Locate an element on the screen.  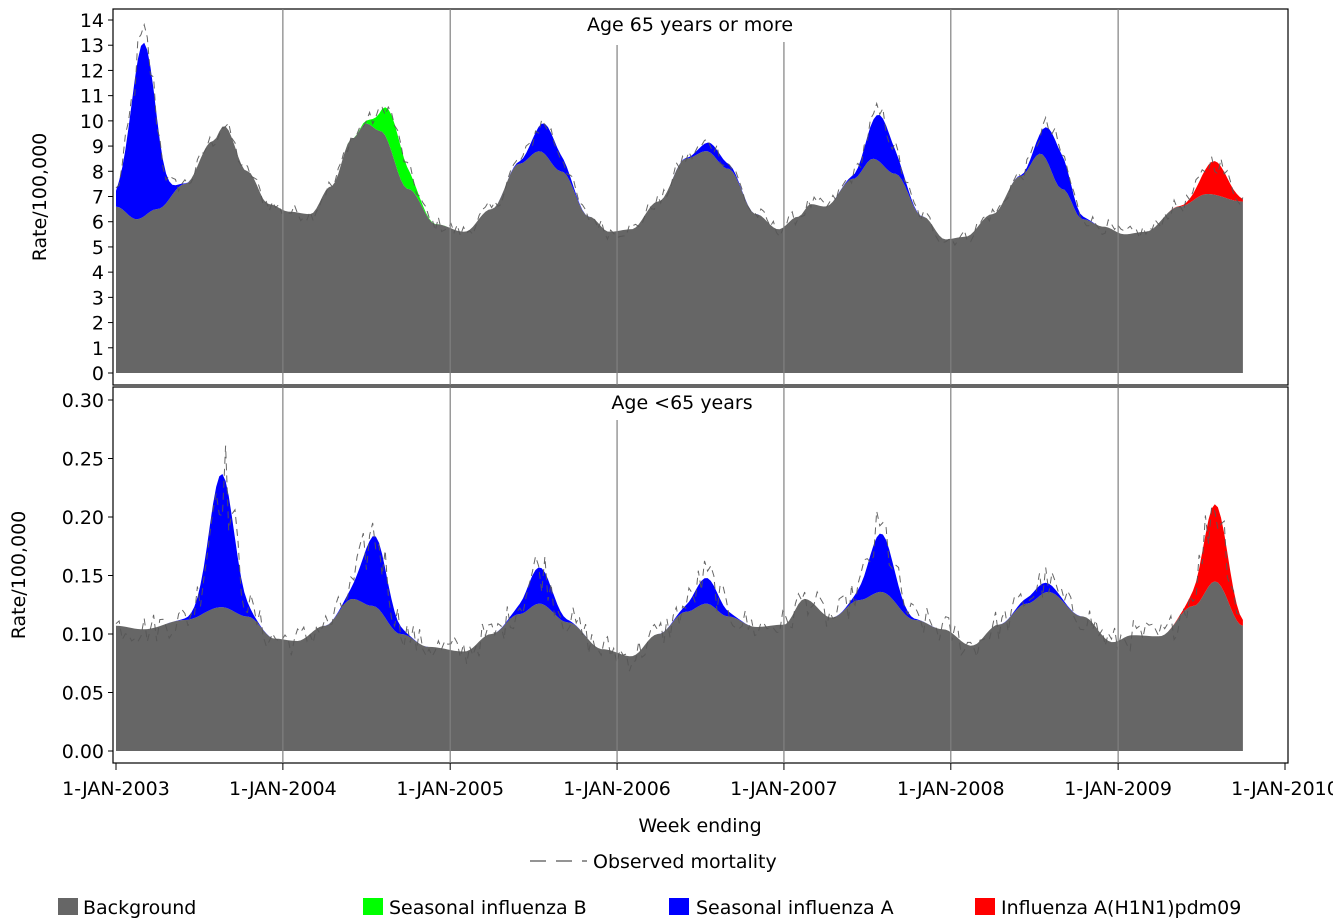
y-tick-label: 12 is located at coordinates (92, 71).